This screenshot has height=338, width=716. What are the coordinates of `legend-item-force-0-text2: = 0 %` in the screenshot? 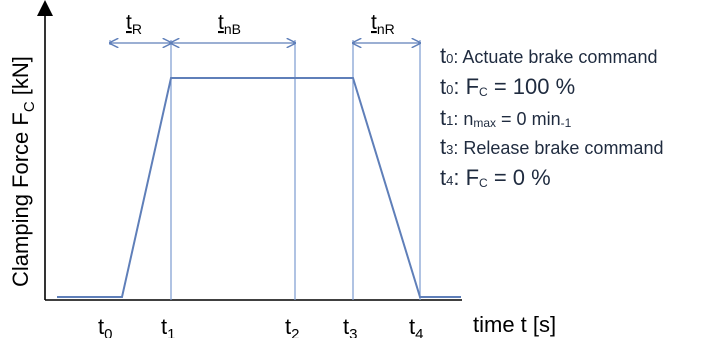 It's located at (519, 177).